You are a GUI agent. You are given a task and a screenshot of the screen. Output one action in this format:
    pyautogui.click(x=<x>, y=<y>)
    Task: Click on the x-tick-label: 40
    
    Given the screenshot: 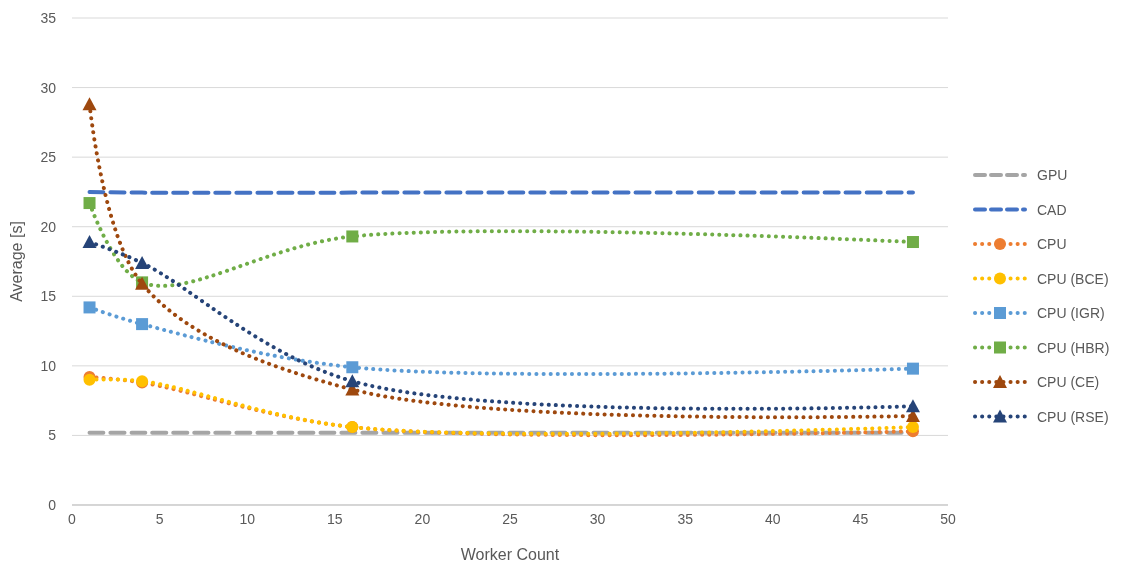 What is the action you would take?
    pyautogui.click(x=773, y=519)
    